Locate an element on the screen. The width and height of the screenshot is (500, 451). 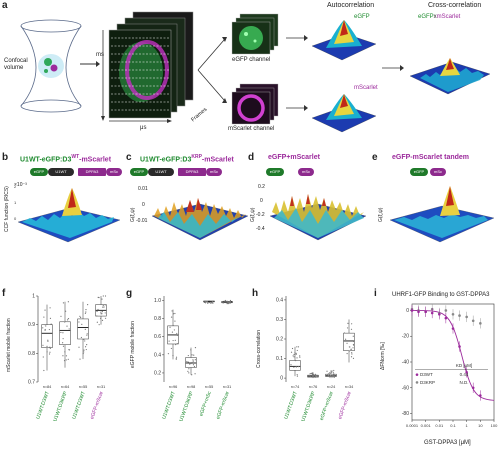
legend-marker is located at coordinates (417, 382).